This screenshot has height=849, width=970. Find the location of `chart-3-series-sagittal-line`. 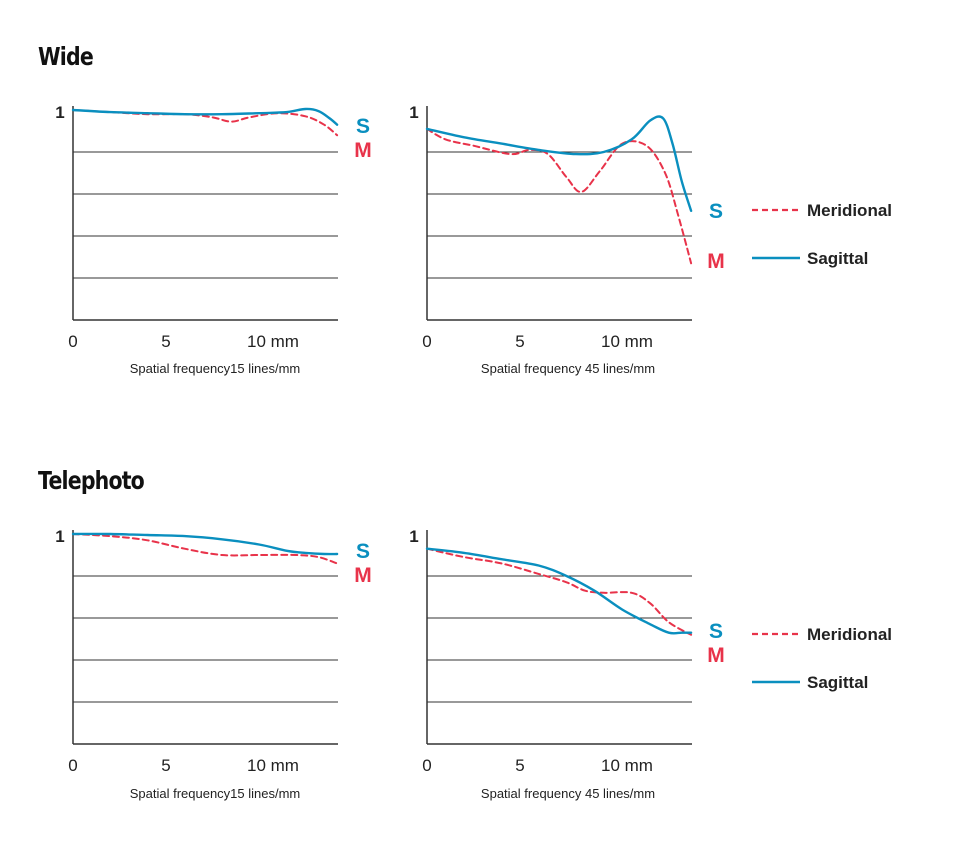

chart-3-series-sagittal-line is located at coordinates (205, 544).